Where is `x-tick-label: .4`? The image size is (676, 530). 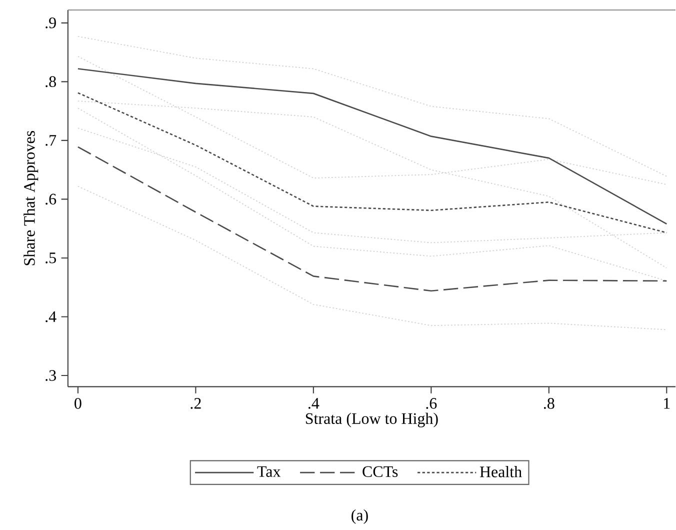 x-tick-label: .4 is located at coordinates (314, 404).